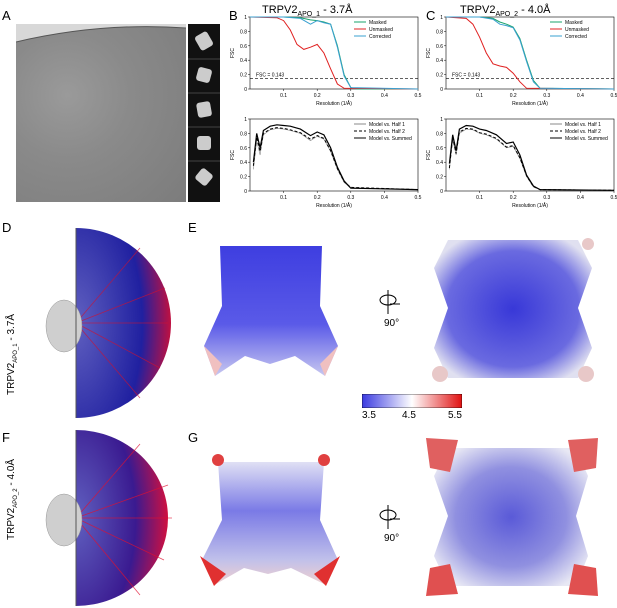 This screenshot has width=617, height=608. Describe the element at coordinates (193, 437) in the screenshot. I see `panel-label-g: G` at that location.